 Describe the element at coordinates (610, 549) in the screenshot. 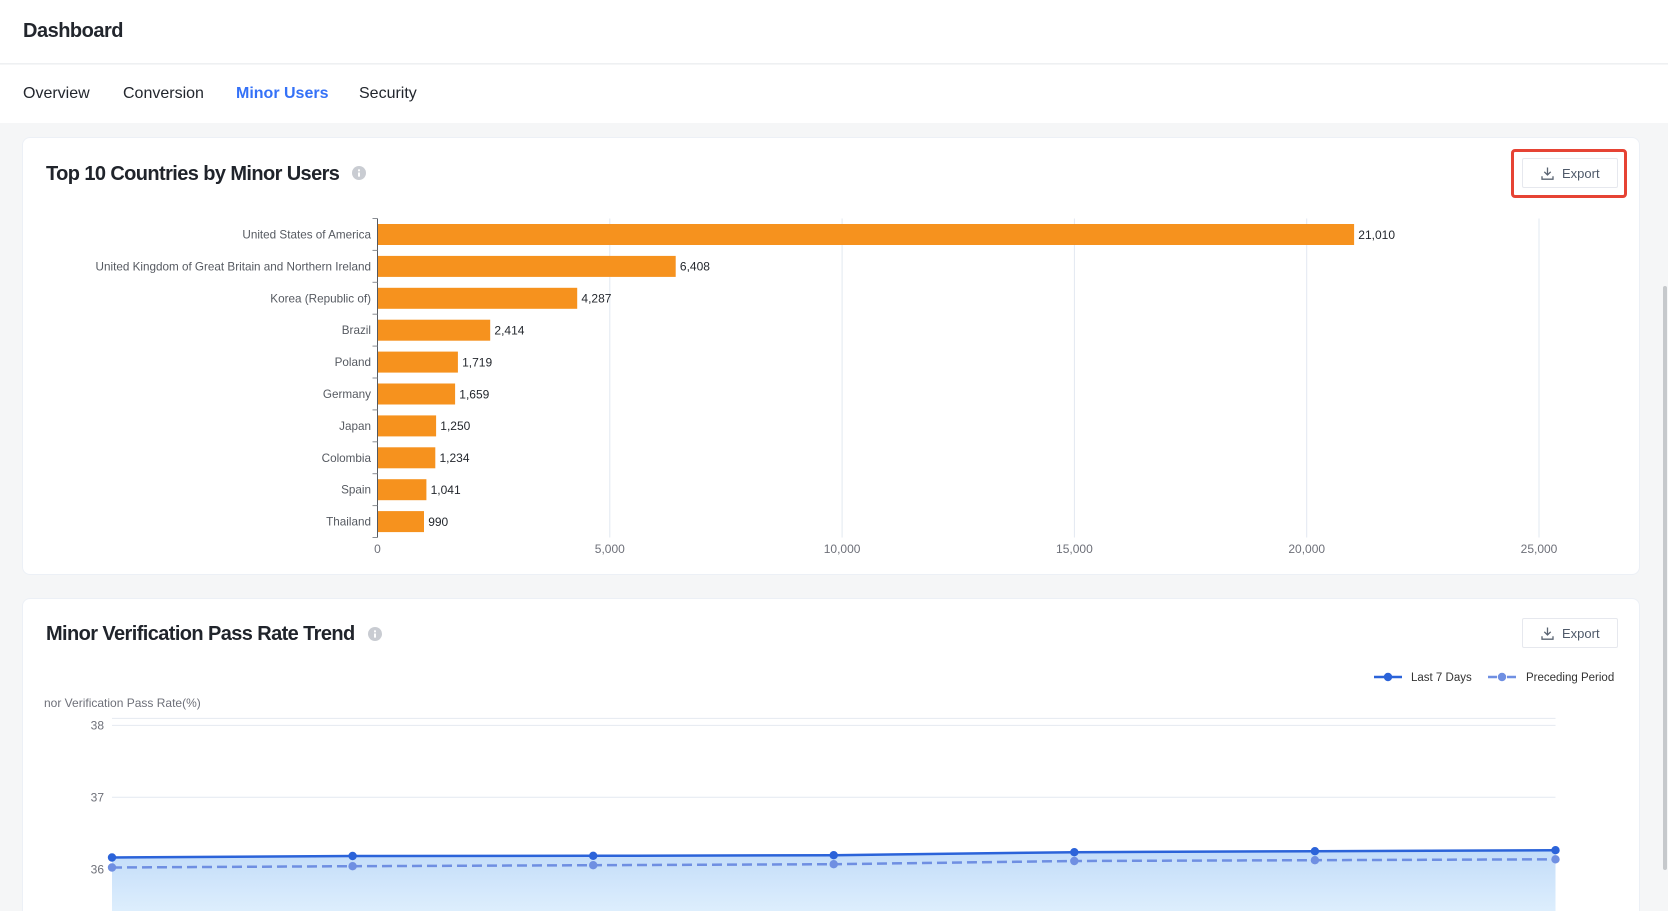

I see `svg-text: 5,000` at that location.